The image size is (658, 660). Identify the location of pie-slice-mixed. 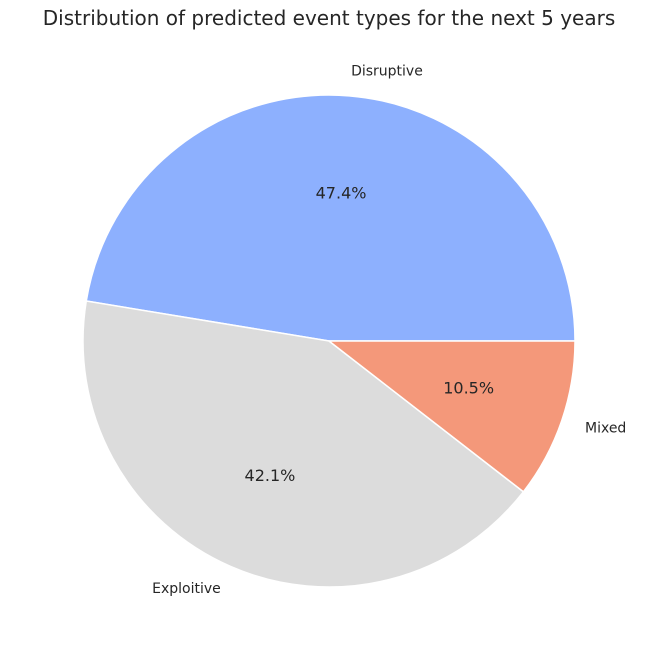
(452, 416).